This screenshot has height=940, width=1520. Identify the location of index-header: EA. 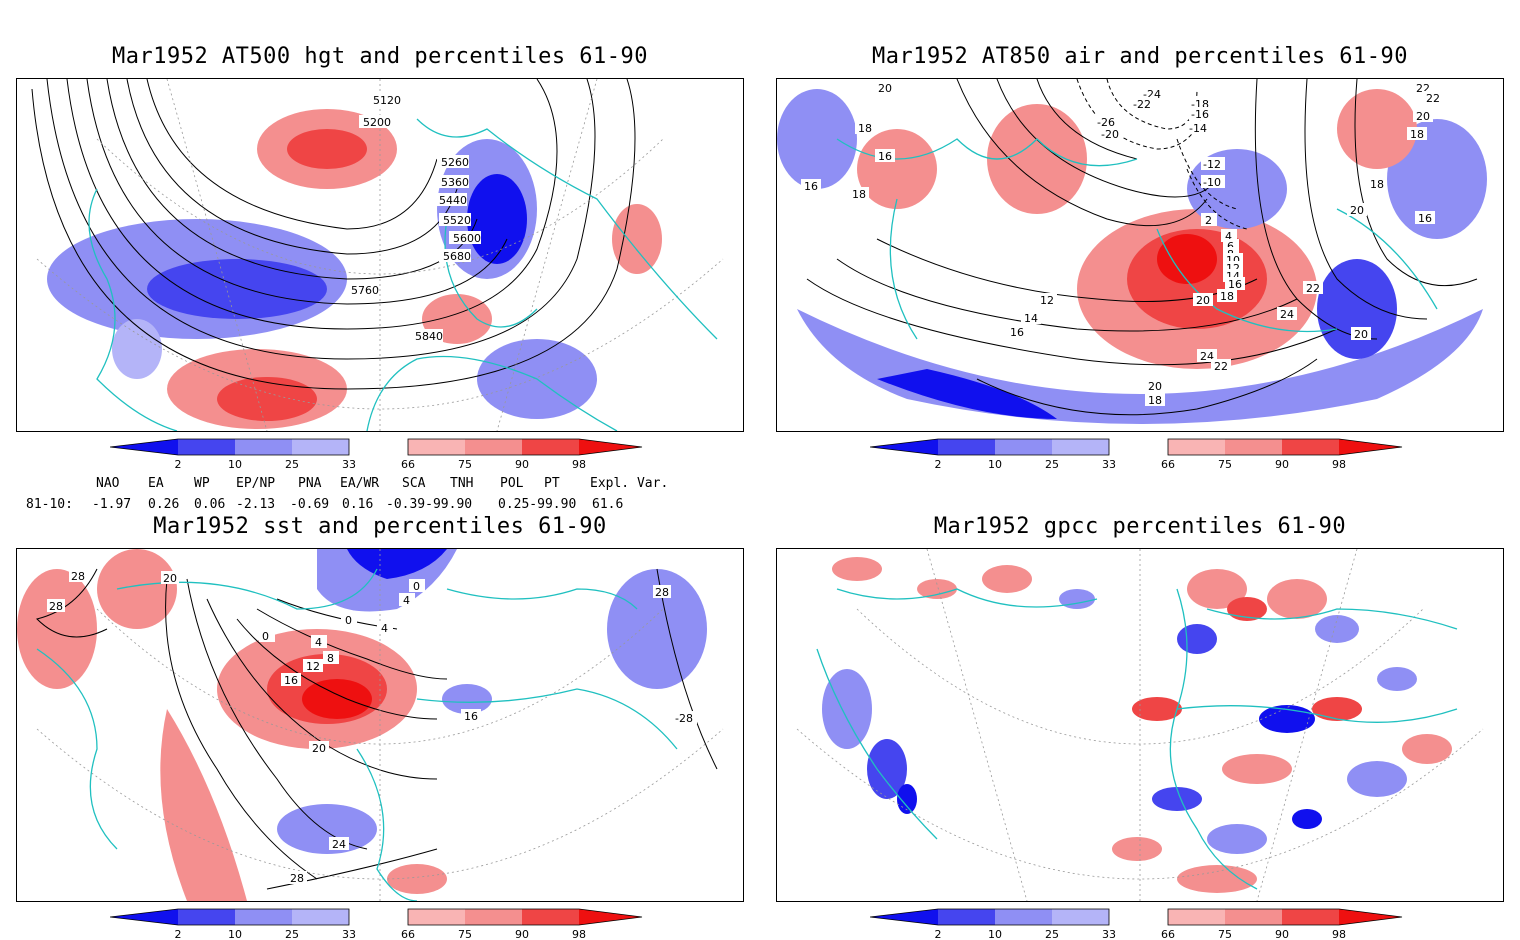
(156, 483).